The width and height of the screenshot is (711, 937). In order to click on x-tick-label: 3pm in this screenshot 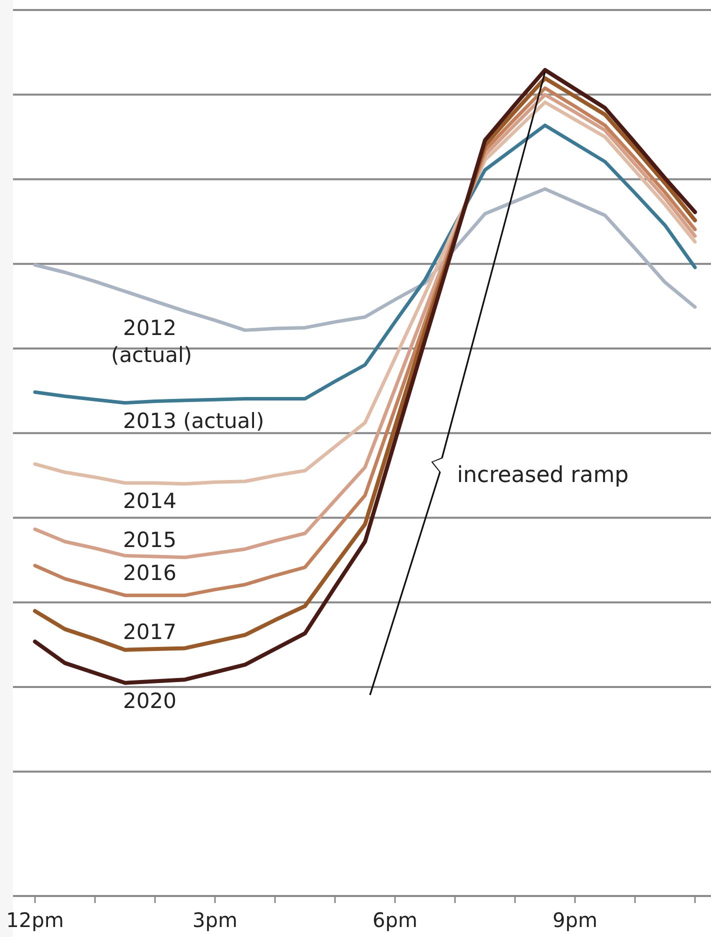, I will do `click(215, 920)`.